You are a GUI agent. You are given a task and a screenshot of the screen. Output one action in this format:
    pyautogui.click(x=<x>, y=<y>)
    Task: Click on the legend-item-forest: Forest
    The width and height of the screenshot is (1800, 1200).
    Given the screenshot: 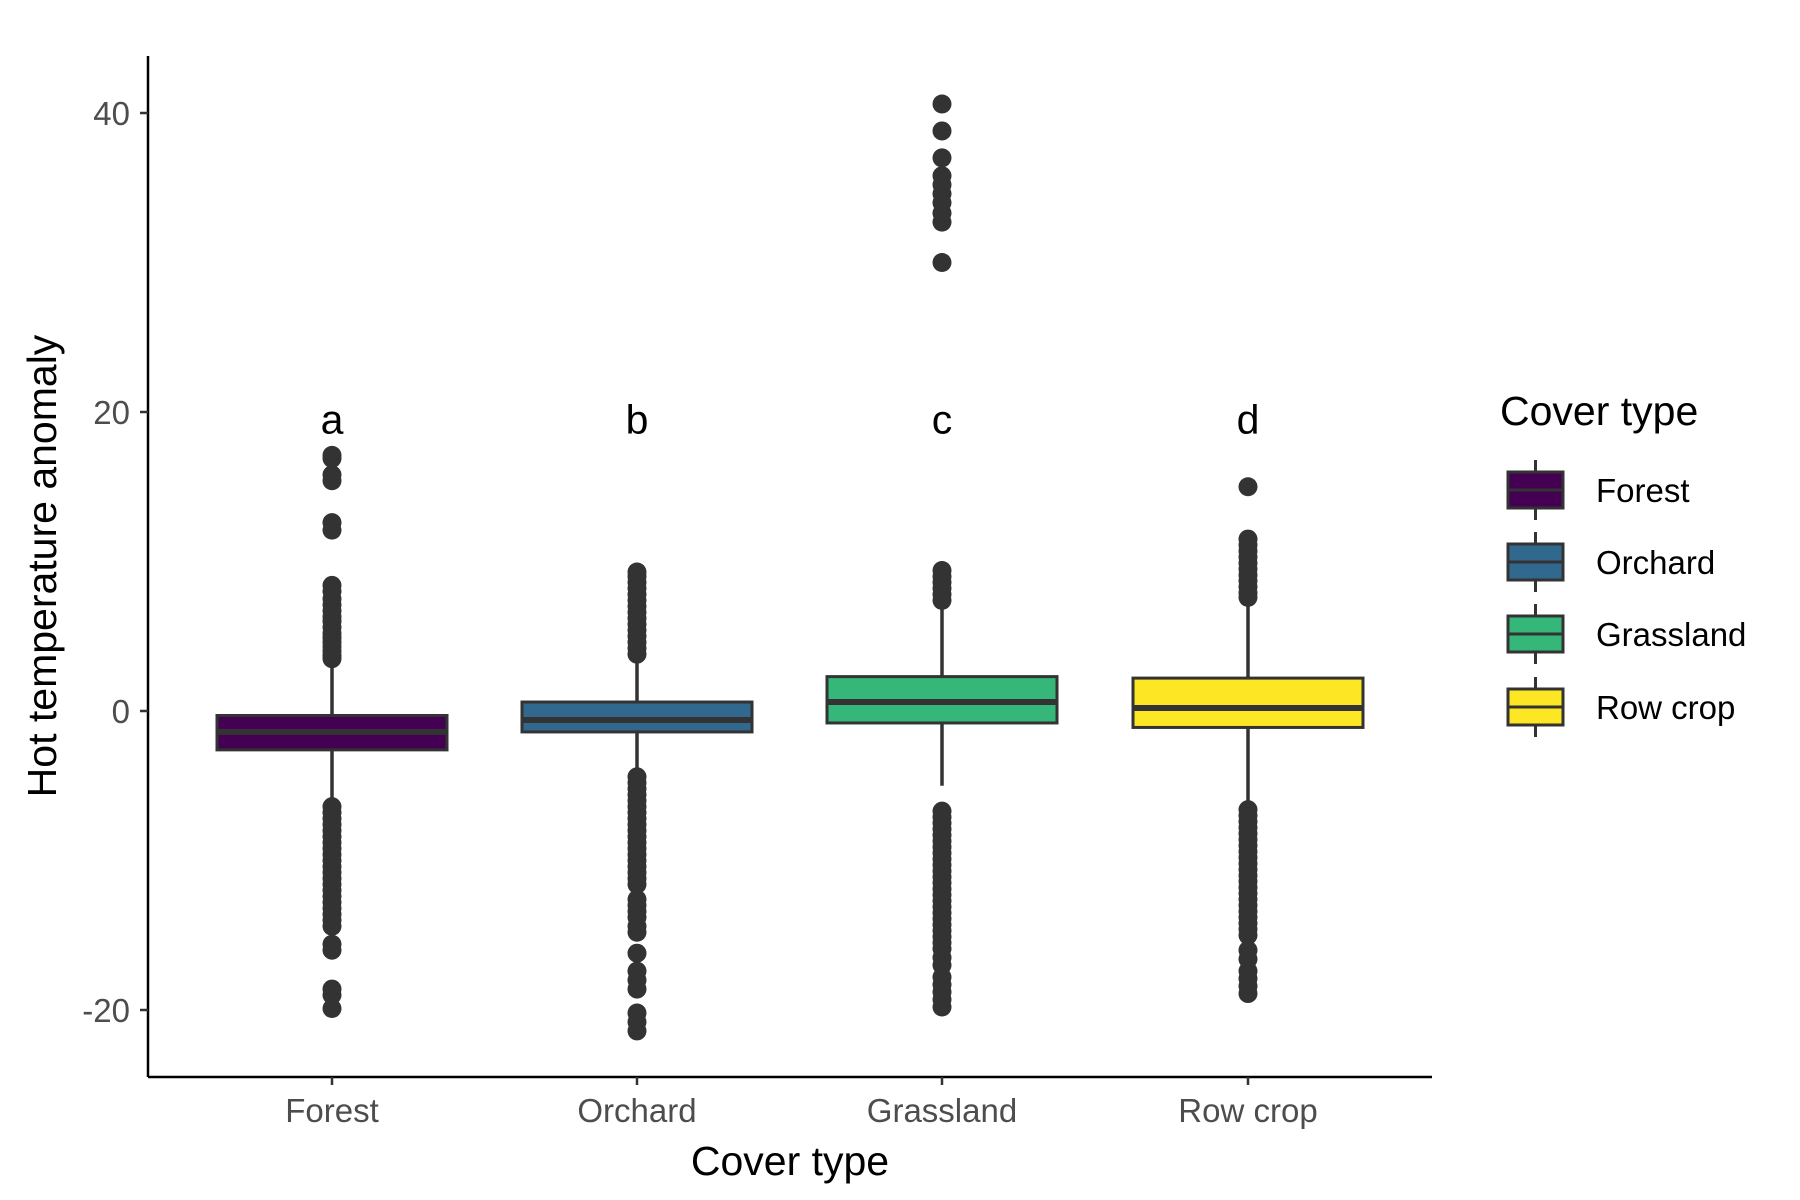 What is the action you would take?
    pyautogui.click(x=1598, y=490)
    